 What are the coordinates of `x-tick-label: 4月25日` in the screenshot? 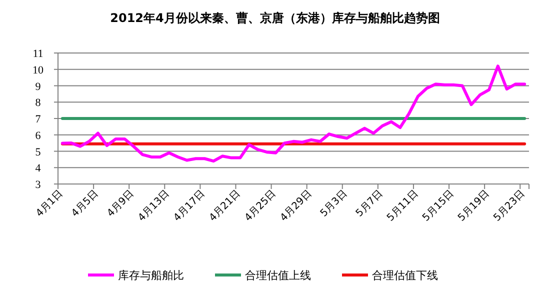 It's located at (260, 206).